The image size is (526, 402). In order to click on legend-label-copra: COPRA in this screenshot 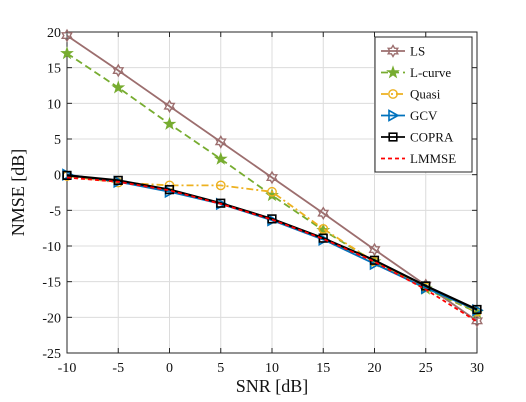, I will do `click(432, 137)`.